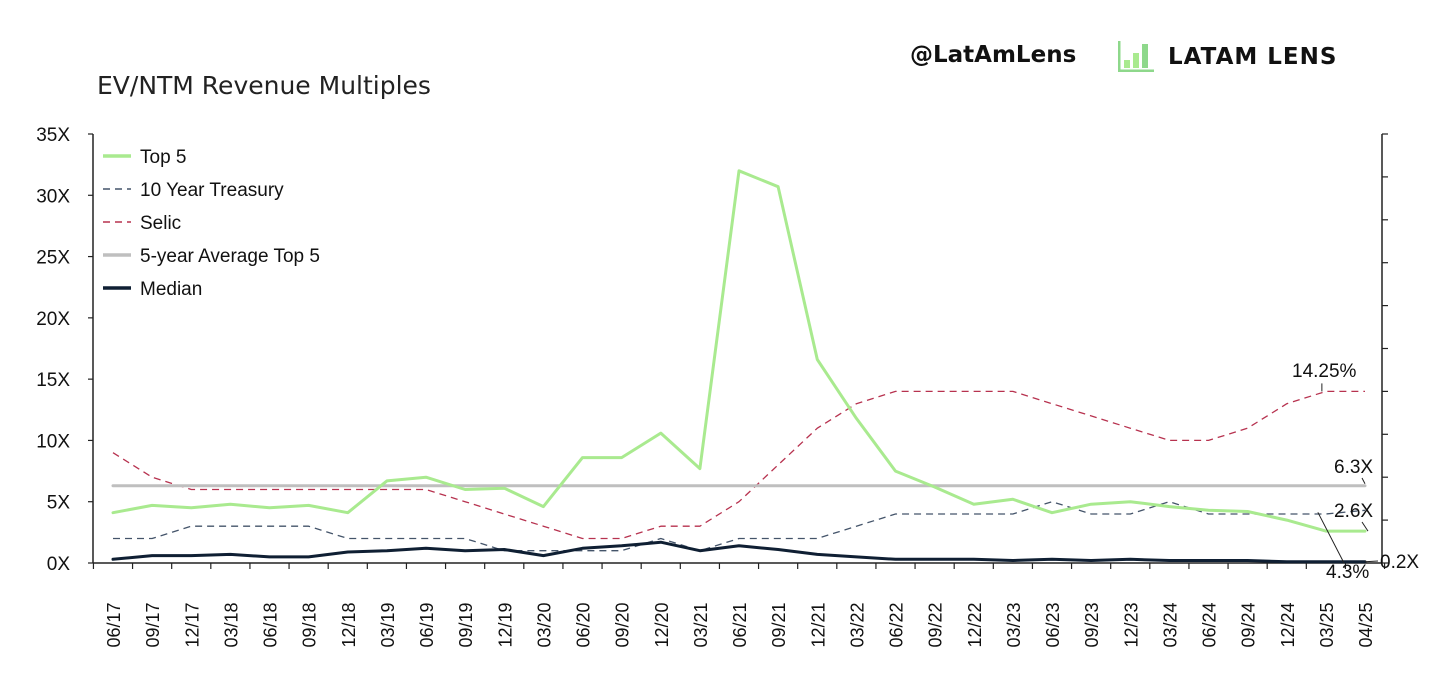 The height and width of the screenshot is (685, 1456). I want to click on x-tick-label: 09/19, so click(466, 624).